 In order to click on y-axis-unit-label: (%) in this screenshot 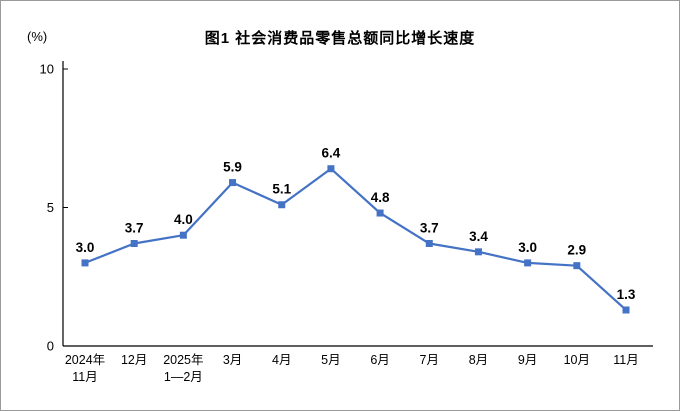, I will do `click(37, 36)`.